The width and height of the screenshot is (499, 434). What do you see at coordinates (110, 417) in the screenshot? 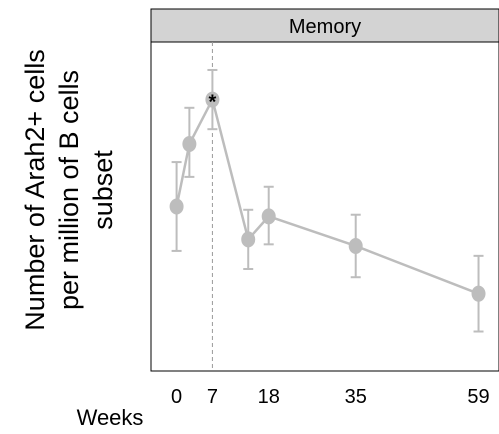
I see `x-axis-title: Weeks` at bounding box center [110, 417].